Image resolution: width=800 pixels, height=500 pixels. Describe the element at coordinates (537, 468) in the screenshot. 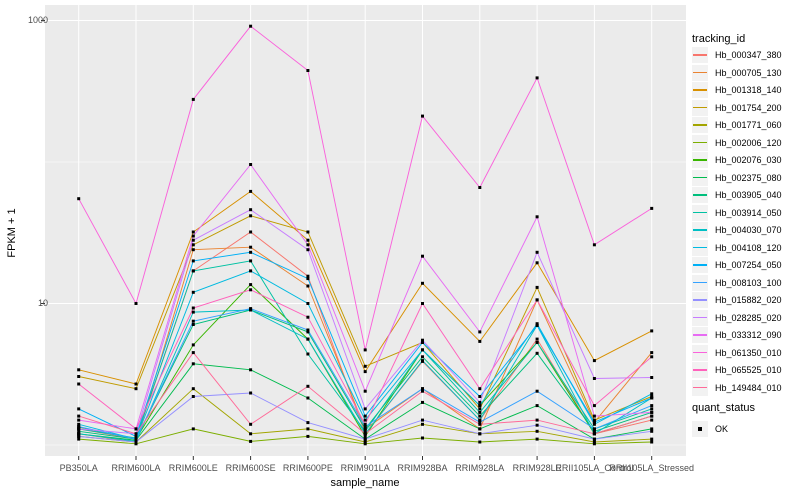

I see `x-tick-label: RRIM928LE` at that location.